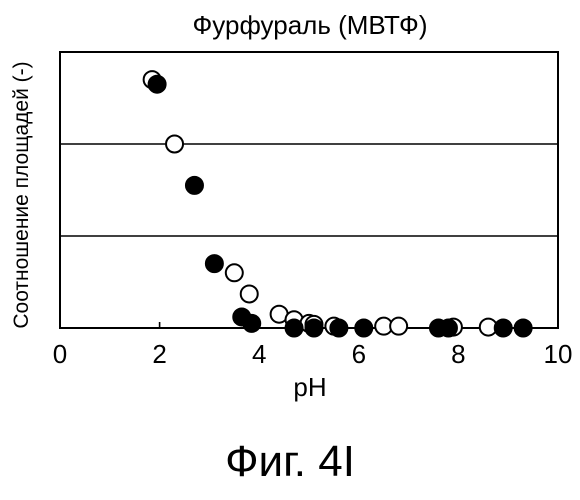  What do you see at coordinates (458, 354) in the screenshot?
I see `x-tick-label-4: 8` at bounding box center [458, 354].